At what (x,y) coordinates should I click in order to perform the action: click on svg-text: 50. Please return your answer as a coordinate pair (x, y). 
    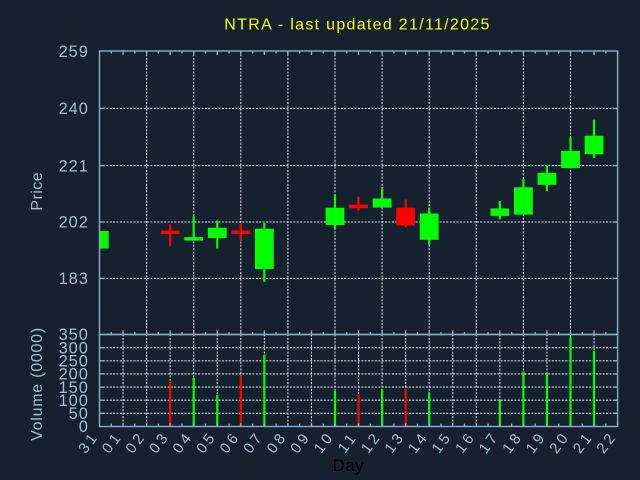
    Looking at the image, I should click on (79, 414).